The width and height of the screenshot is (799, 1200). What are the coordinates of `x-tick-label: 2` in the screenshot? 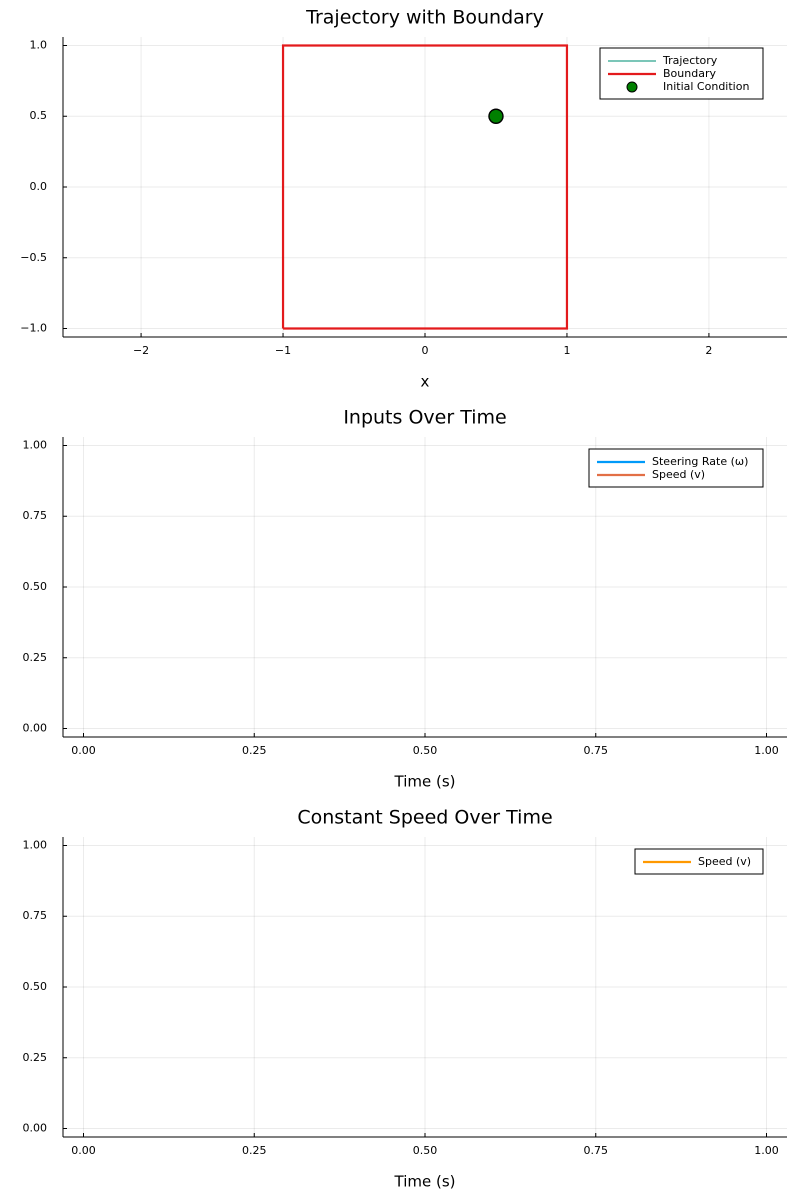 It's located at (708, 350).